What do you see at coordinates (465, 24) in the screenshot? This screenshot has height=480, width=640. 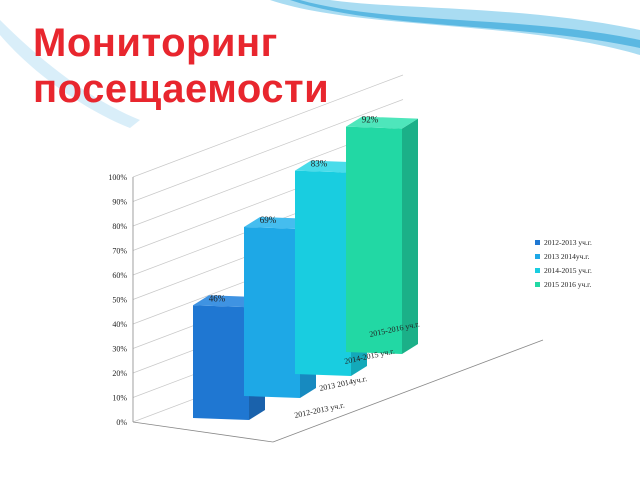 I see `swoosh-dark-band` at bounding box center [465, 24].